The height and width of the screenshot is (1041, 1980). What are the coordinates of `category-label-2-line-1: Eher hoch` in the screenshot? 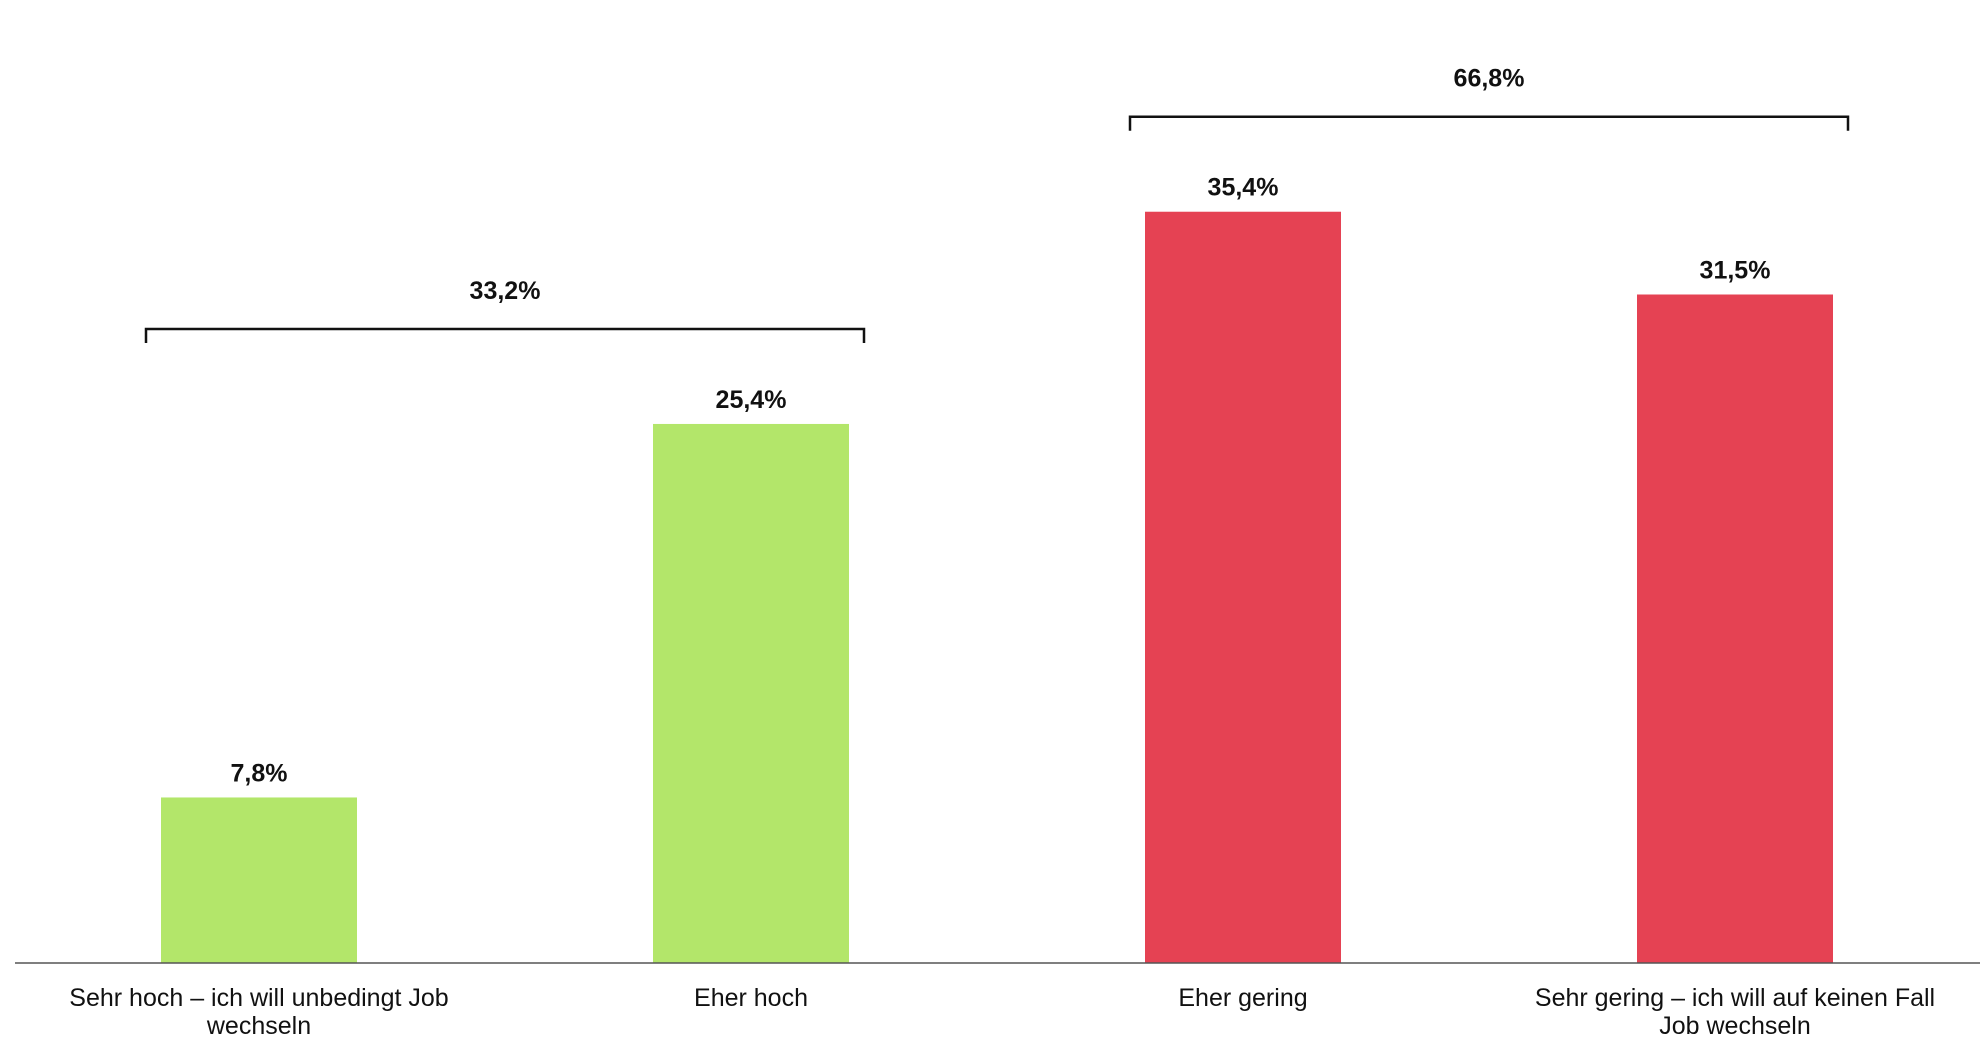 It's located at (751, 998).